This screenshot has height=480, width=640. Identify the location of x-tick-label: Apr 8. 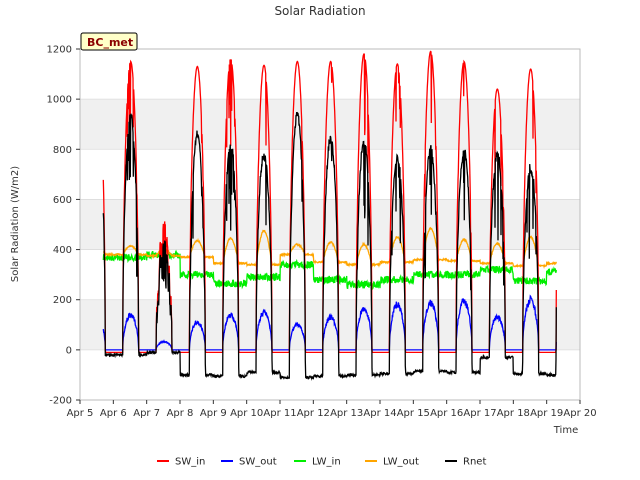
(180, 413).